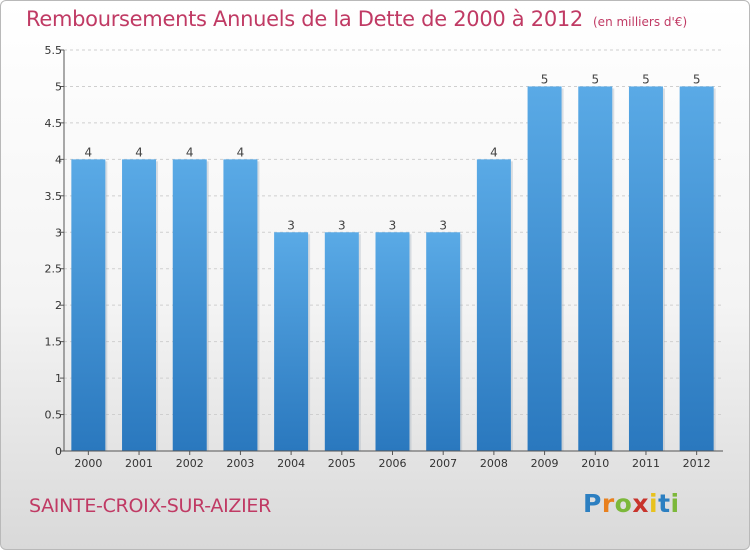 This screenshot has width=750, height=550. What do you see at coordinates (54, 269) in the screenshot?
I see `y-tick-label: 2.5` at bounding box center [54, 269].